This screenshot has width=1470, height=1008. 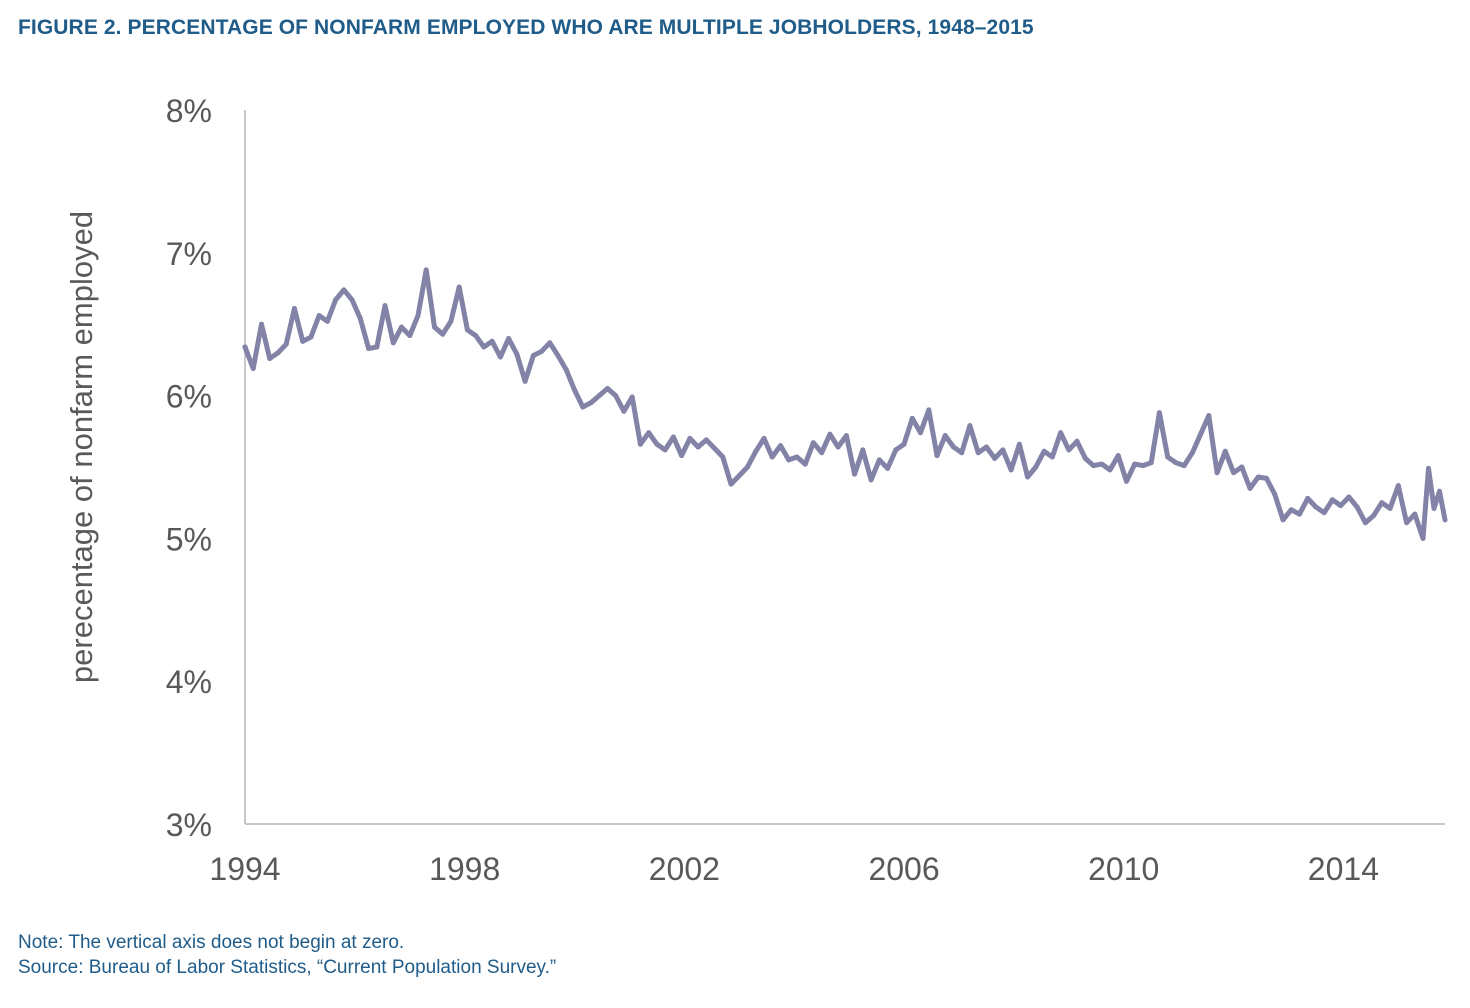 I want to click on y-tick-label: 5%, so click(x=189, y=539).